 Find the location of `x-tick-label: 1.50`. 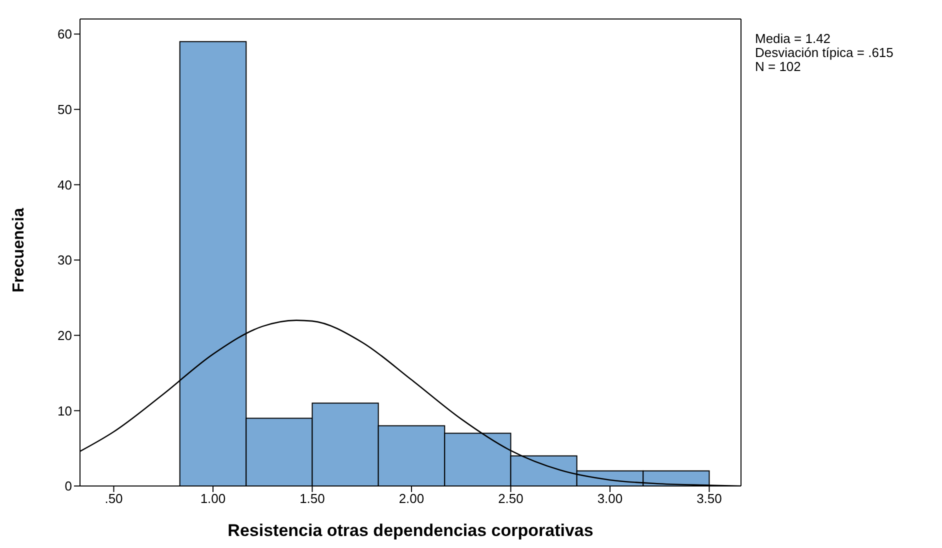

x-tick-label: 1.50 is located at coordinates (312, 498).